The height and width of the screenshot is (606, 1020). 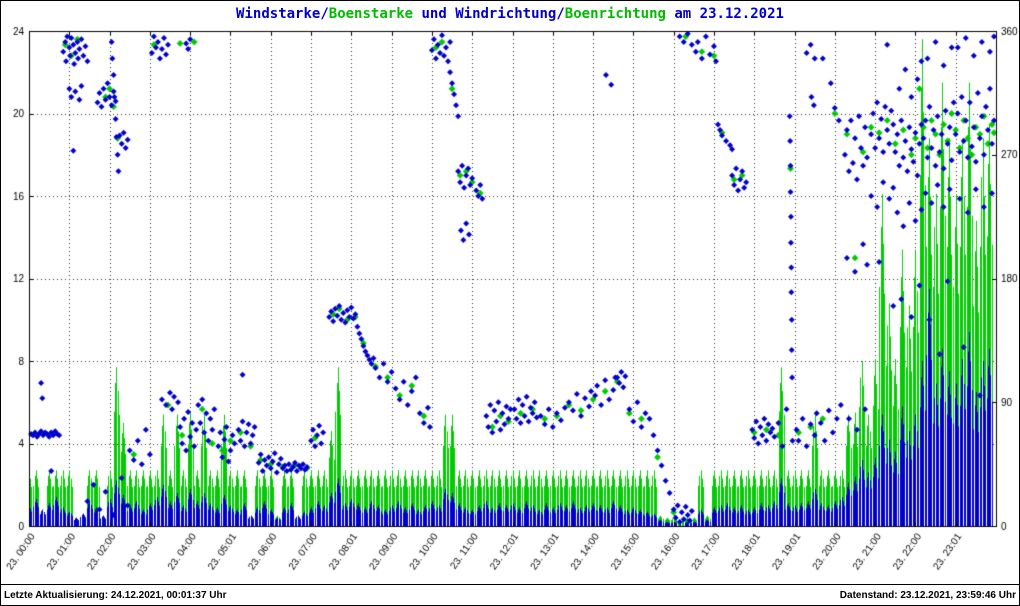 What do you see at coordinates (927, 595) in the screenshot?
I see `data-timestamp-text: Datenstand: 23.12.2021, 23:59:46 Uhr` at bounding box center [927, 595].